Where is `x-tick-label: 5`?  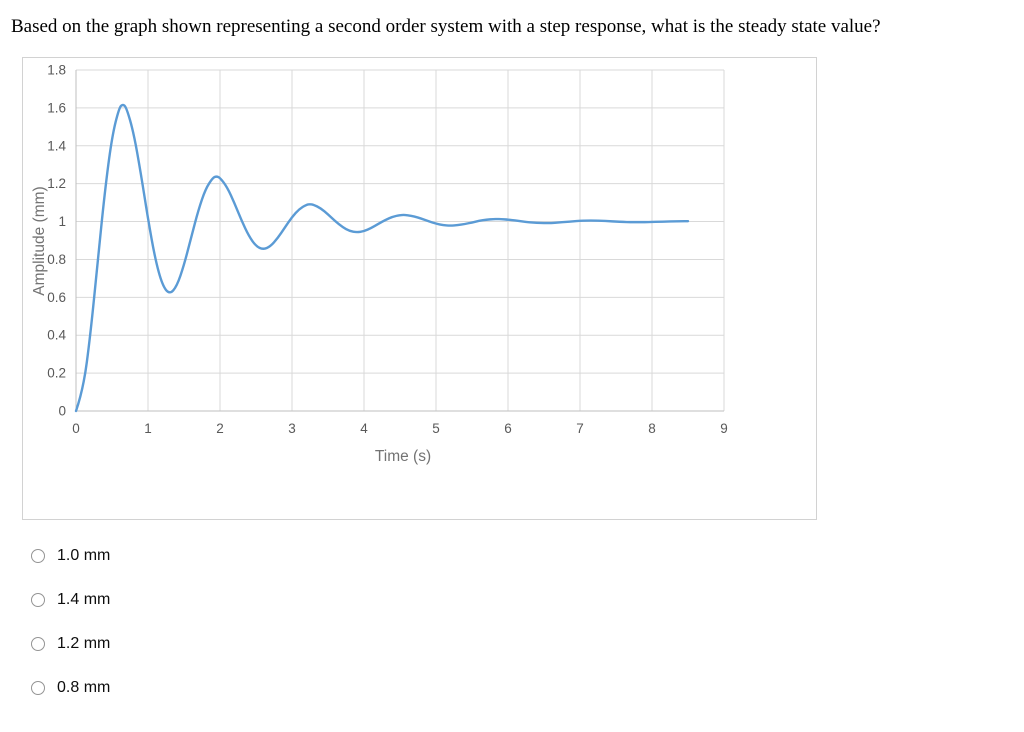
x-tick-label: 5 is located at coordinates (436, 428).